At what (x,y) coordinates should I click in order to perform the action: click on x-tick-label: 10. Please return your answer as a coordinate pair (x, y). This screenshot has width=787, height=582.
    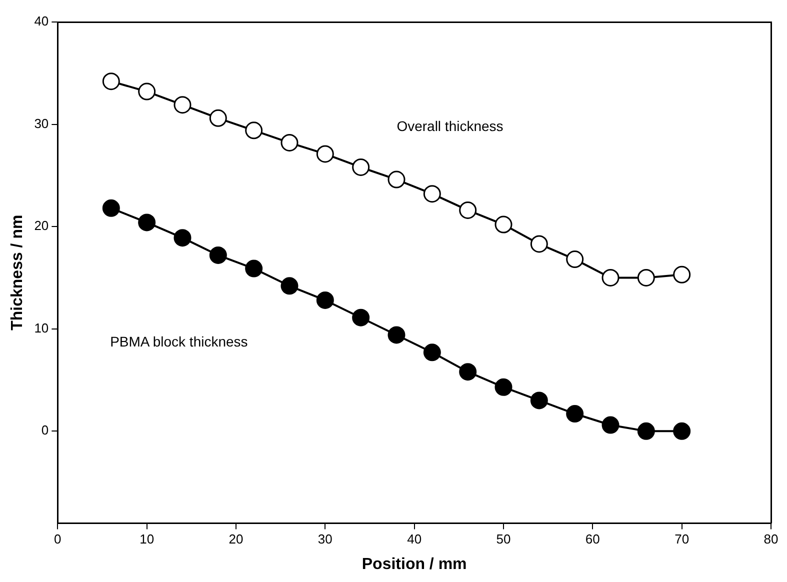
    Looking at the image, I should click on (147, 539).